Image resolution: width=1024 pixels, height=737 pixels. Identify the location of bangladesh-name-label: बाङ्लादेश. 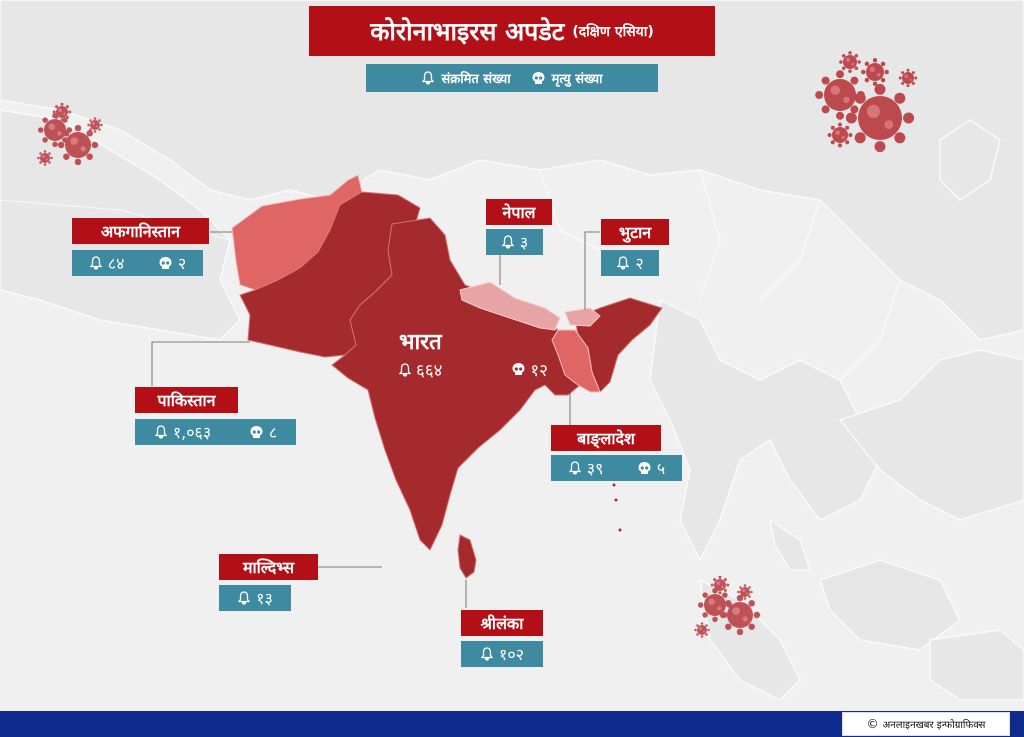
(606, 438).